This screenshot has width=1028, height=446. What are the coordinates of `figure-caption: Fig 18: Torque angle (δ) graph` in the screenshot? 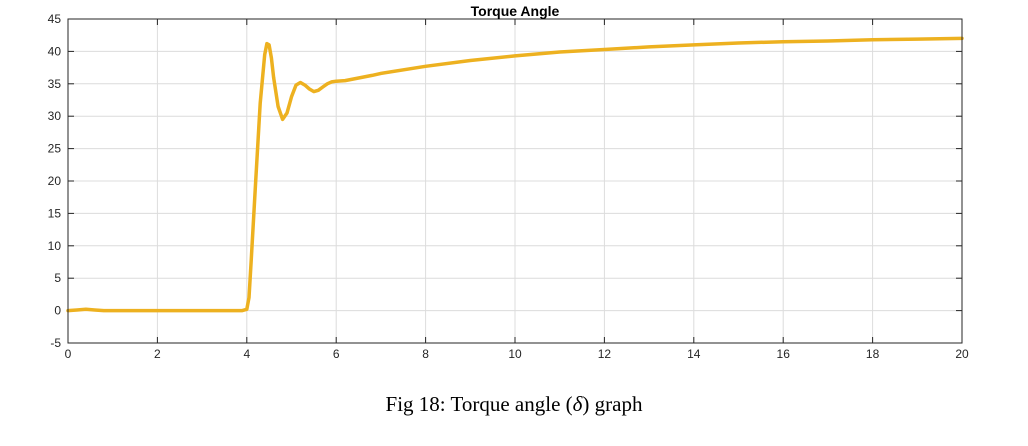 It's located at (514, 404).